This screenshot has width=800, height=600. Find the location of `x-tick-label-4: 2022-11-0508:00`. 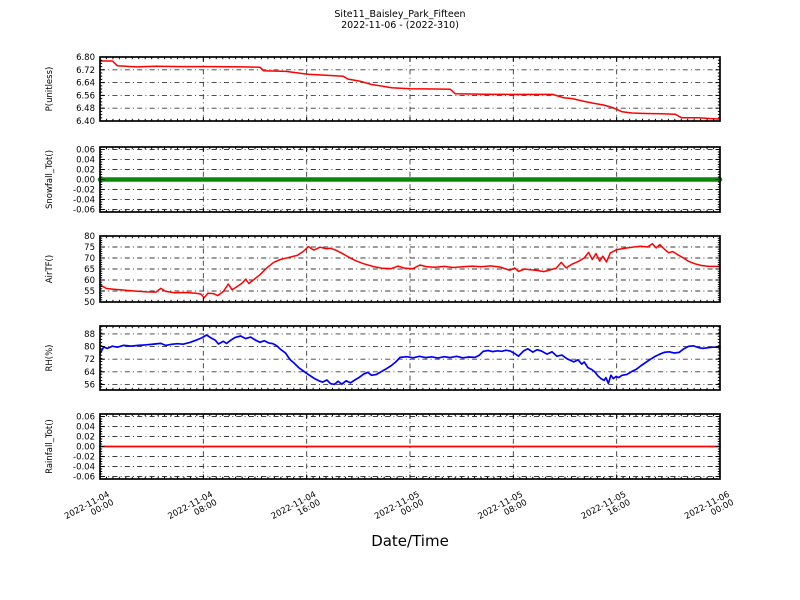

x-tick-label-4: 2022-11-0508:00 is located at coordinates (502, 510).